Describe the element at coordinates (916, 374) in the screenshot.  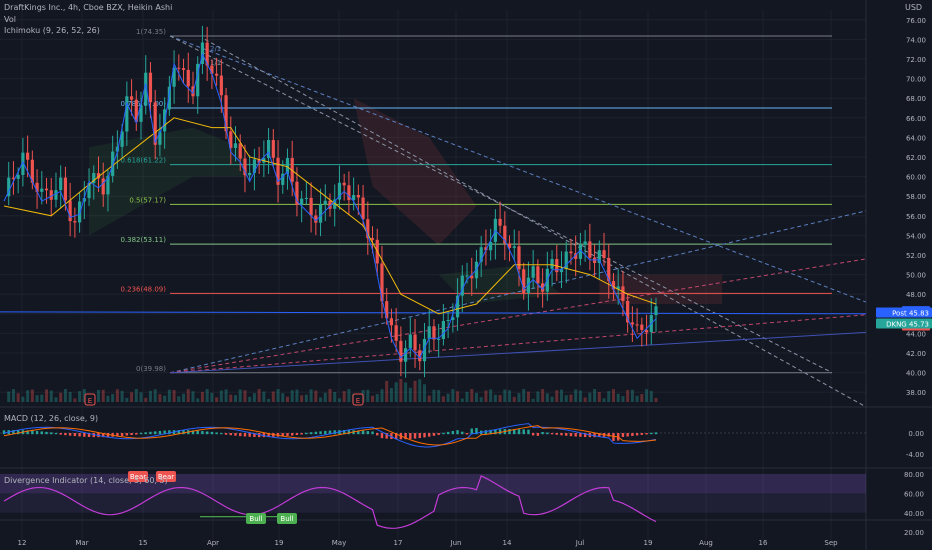
I see `price-tick-label: 40.00` at that location.